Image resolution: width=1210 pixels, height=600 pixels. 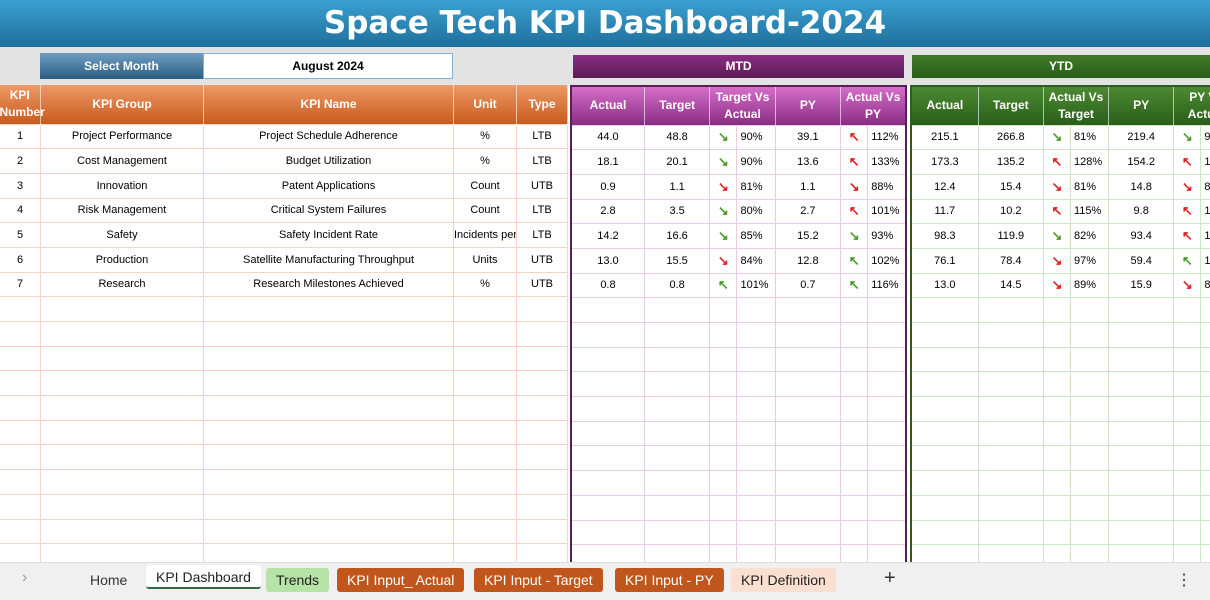 I want to click on avt-percent: 81%, so click(x=1089, y=137).